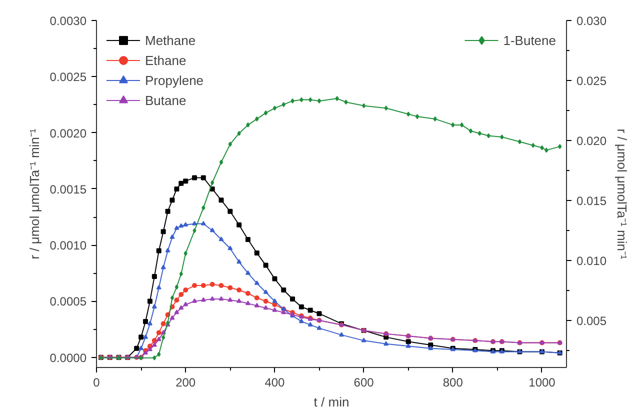 Image resolution: width=632 pixels, height=414 pixels. Describe the element at coordinates (591, 81) in the screenshot. I see `y2-tick-label: 0.025` at that location.